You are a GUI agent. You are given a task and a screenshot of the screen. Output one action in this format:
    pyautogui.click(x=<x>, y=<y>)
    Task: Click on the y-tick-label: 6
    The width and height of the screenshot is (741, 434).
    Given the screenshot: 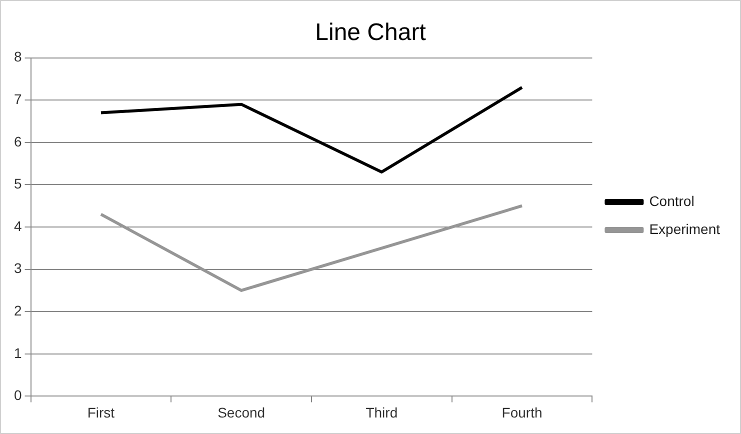 What is the action you would take?
    pyautogui.click(x=18, y=141)
    